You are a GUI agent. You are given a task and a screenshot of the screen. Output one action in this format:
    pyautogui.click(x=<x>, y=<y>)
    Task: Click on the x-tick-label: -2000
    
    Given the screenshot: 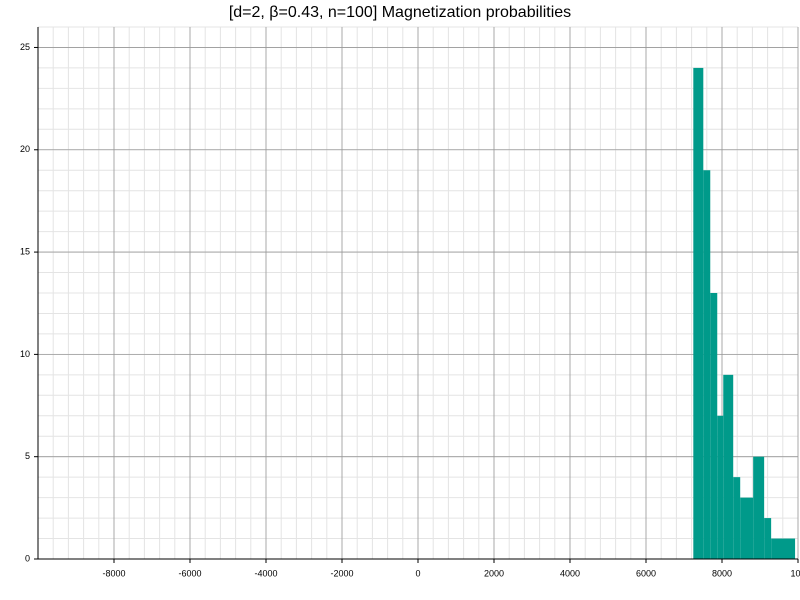 What is the action you would take?
    pyautogui.click(x=341, y=573)
    